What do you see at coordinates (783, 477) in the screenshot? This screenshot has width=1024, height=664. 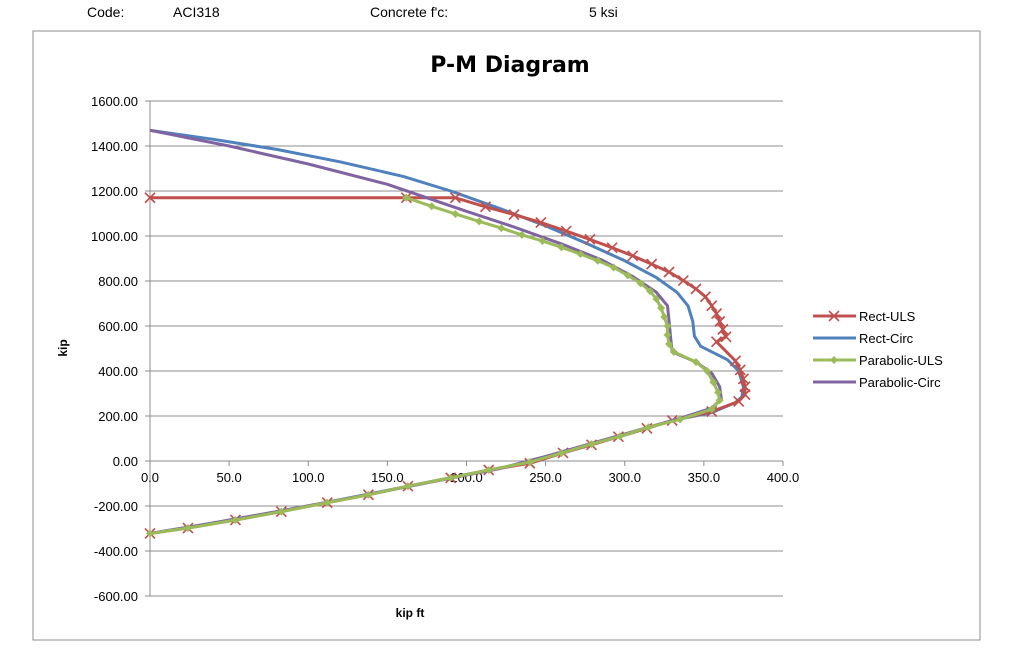 I see `x-tick-label: 400.0` at bounding box center [783, 477].